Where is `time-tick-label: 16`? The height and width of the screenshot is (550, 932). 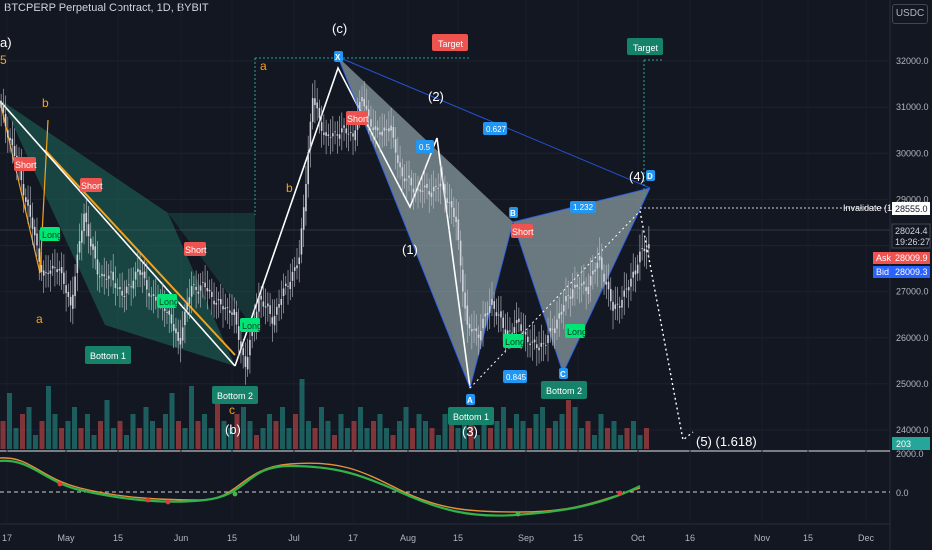 time-tick-label: 16 is located at coordinates (690, 538).